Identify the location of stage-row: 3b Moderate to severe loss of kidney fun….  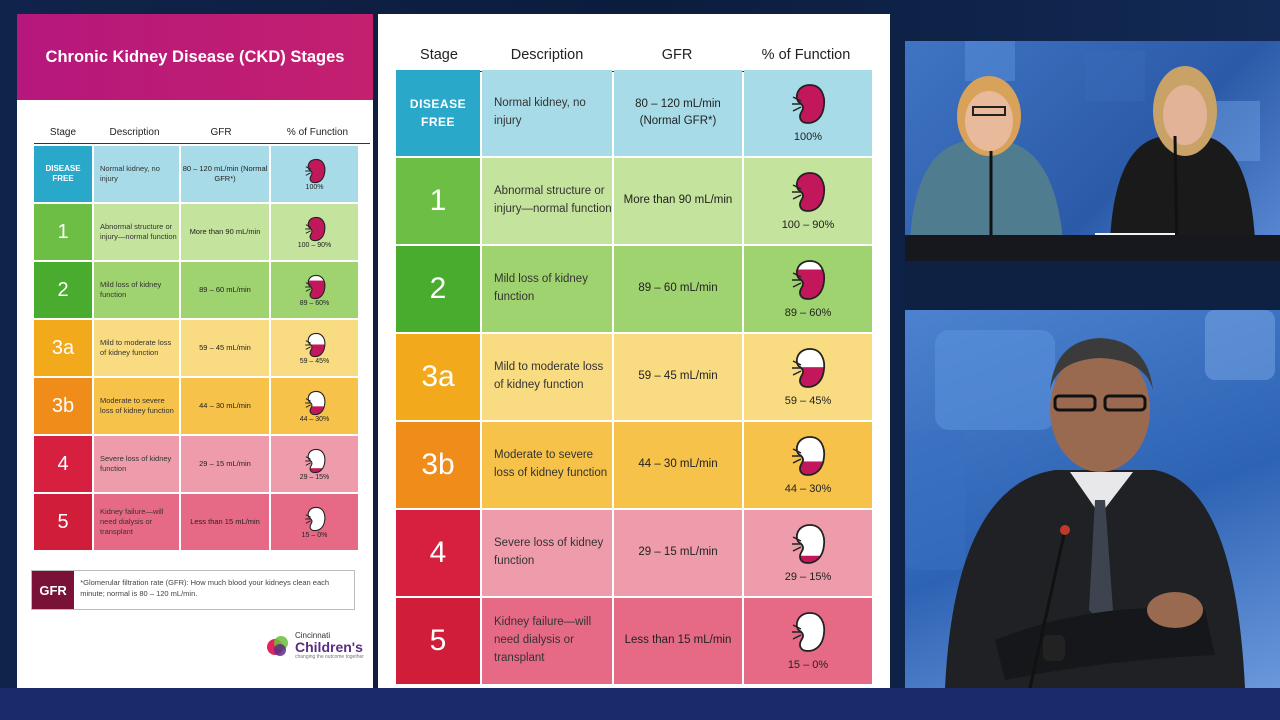
(634, 465).